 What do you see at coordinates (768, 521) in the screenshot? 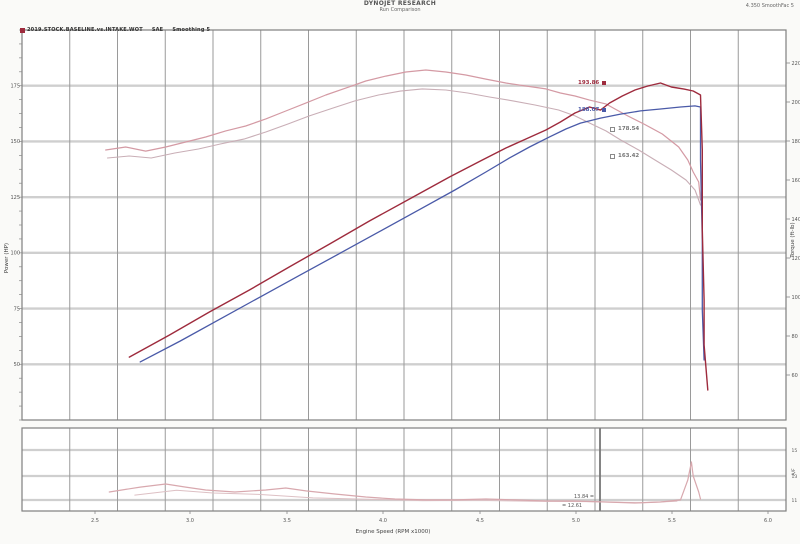
I see `x-tick-label: 6.0` at bounding box center [768, 521].